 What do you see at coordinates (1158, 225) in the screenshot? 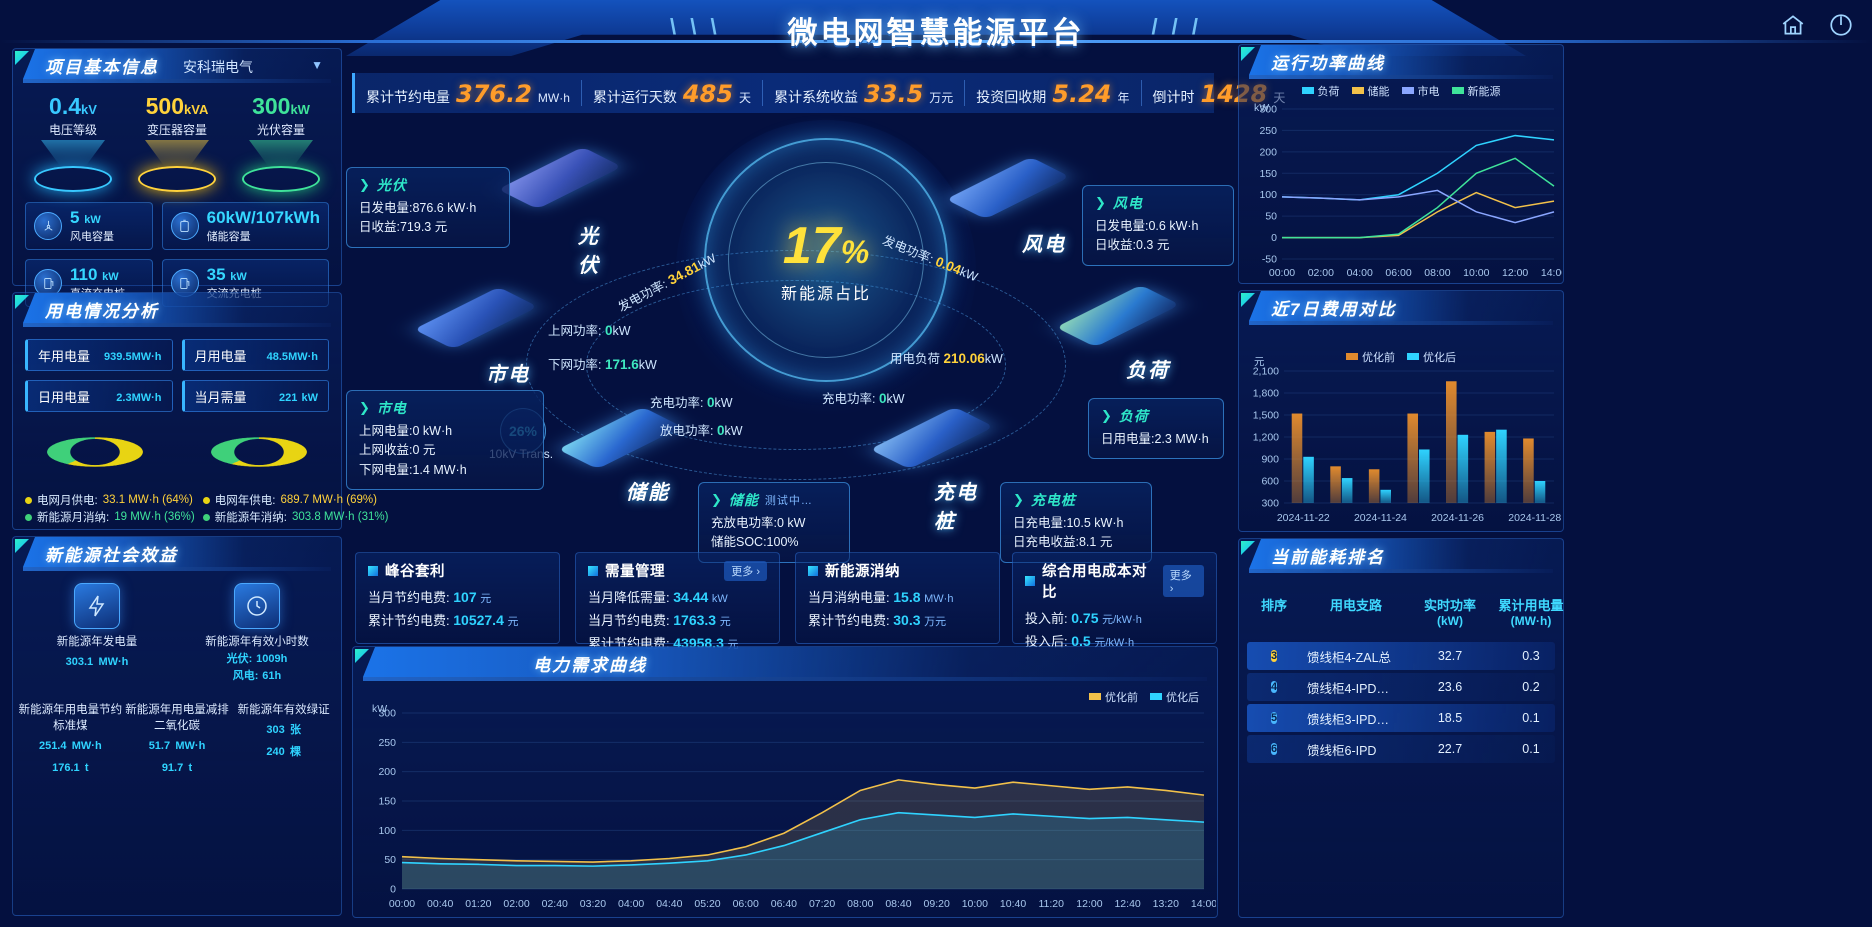
I see `flowcard-wind: ❯ 风电 日发电量:0.6 kW·h 日收益:0.3 元` at bounding box center [1158, 225].